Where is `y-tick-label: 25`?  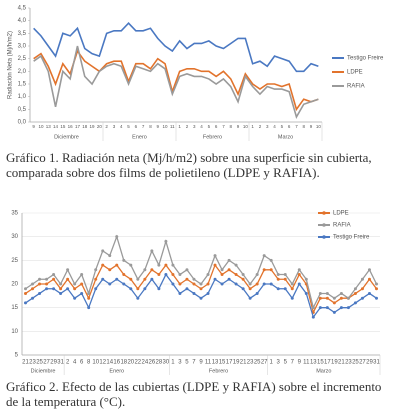 y-tick-label: 25 is located at coordinates (14, 261).